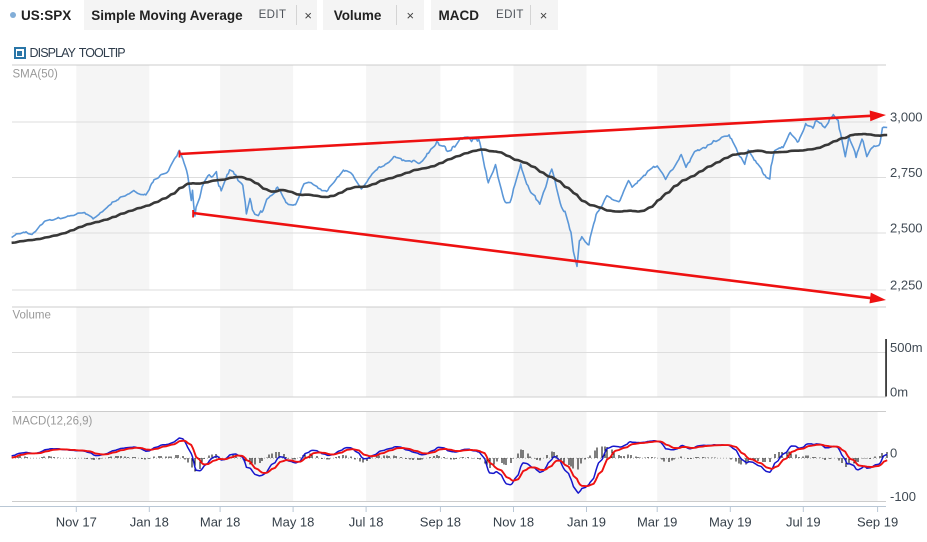  I want to click on svg-text: Mar 19, so click(657, 522).